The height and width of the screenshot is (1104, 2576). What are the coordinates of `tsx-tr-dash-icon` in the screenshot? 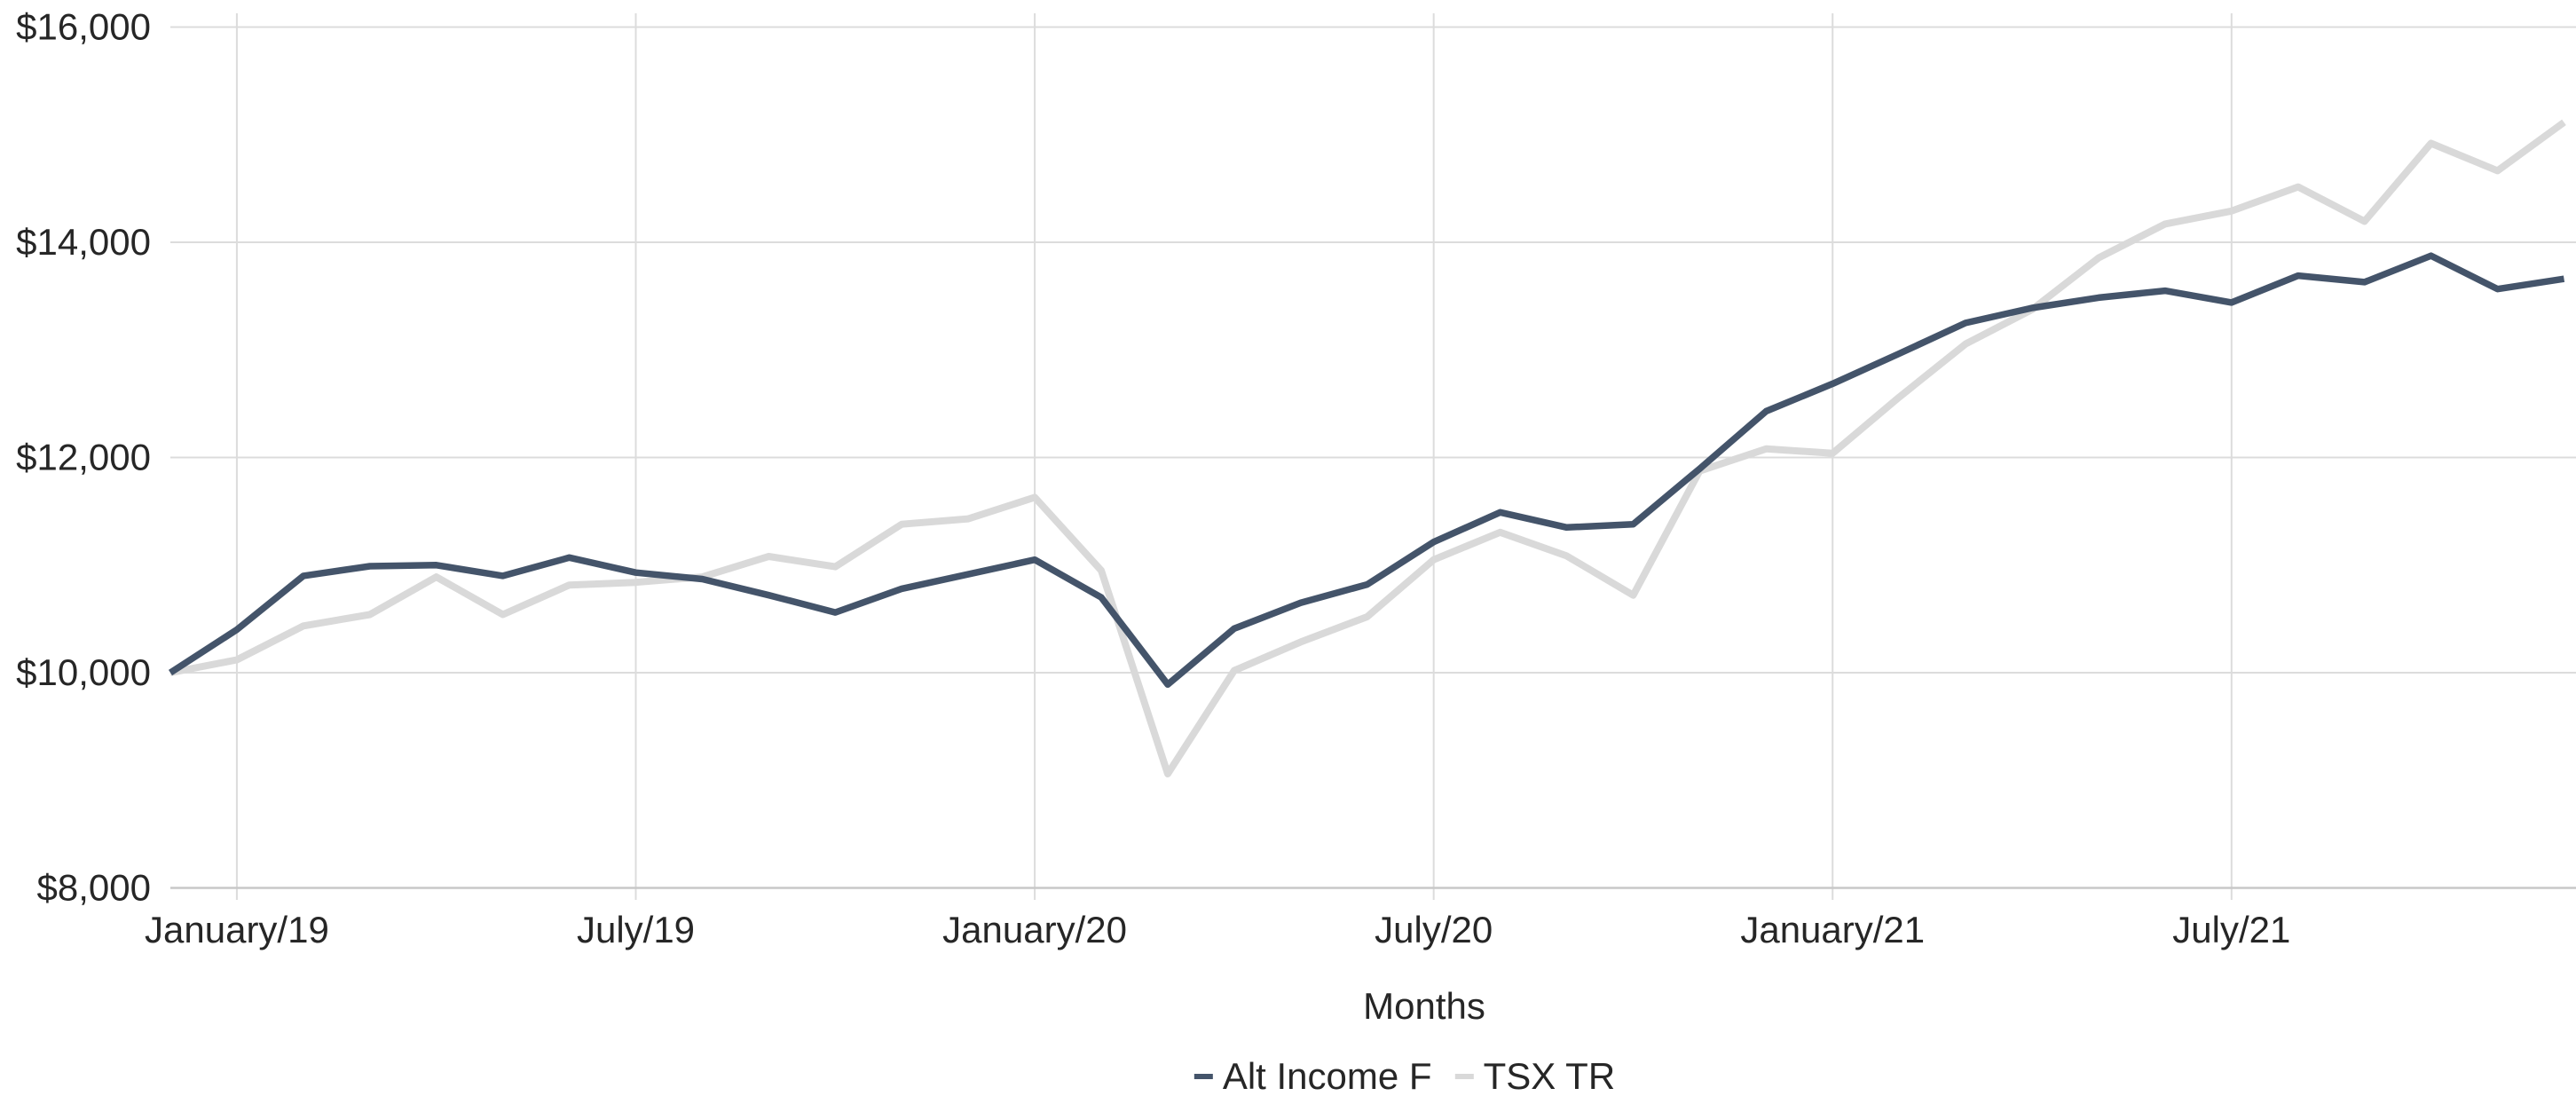 It's located at (1464, 1076).